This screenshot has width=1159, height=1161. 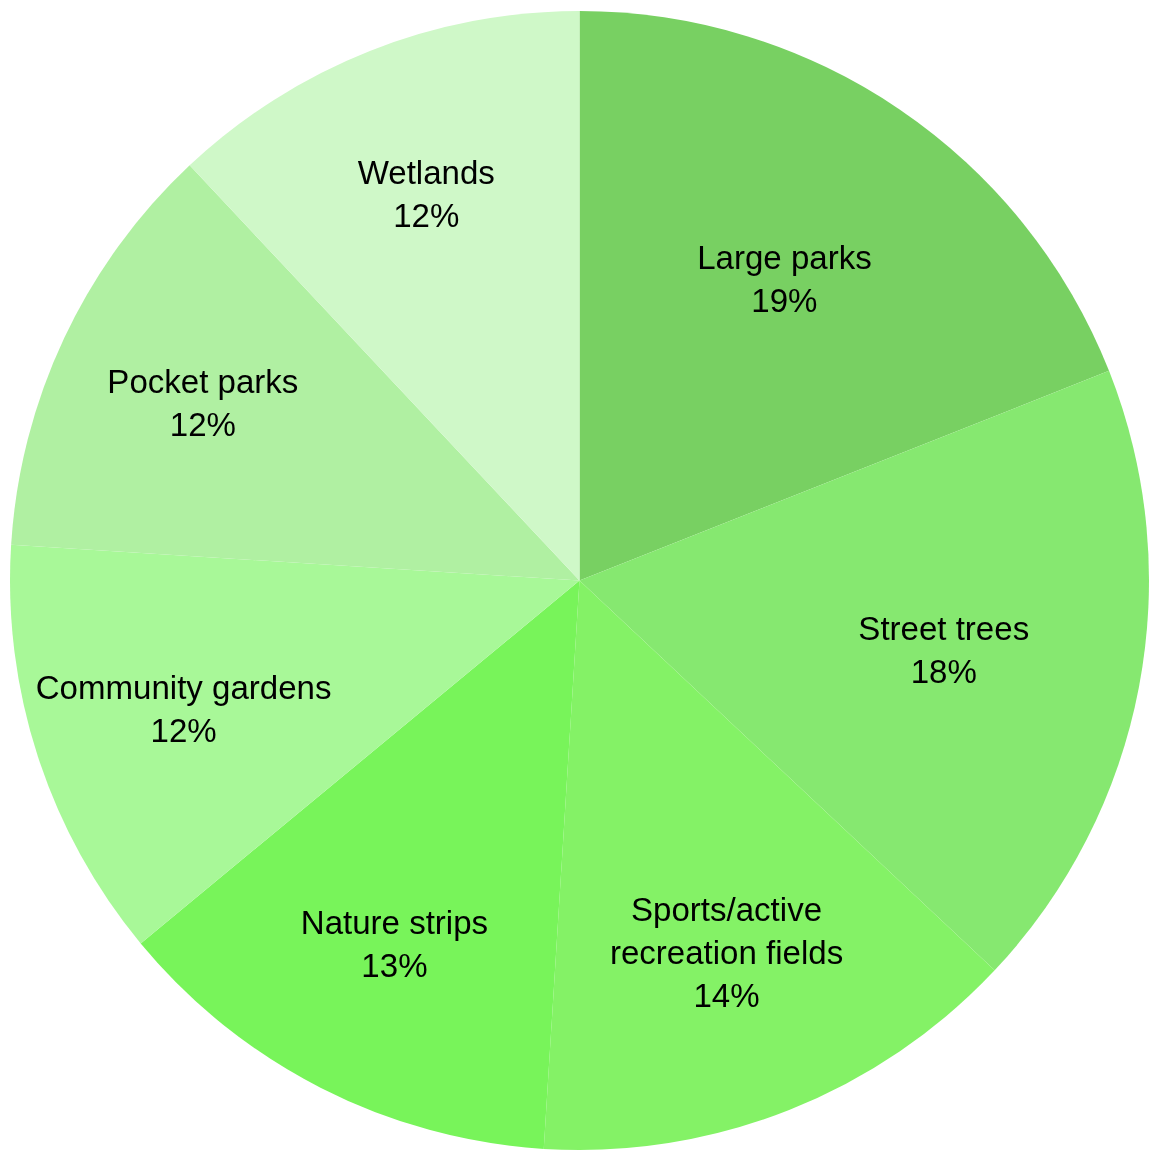 I want to click on slice-label: Sports/active recreation fields, so click(x=726, y=930).